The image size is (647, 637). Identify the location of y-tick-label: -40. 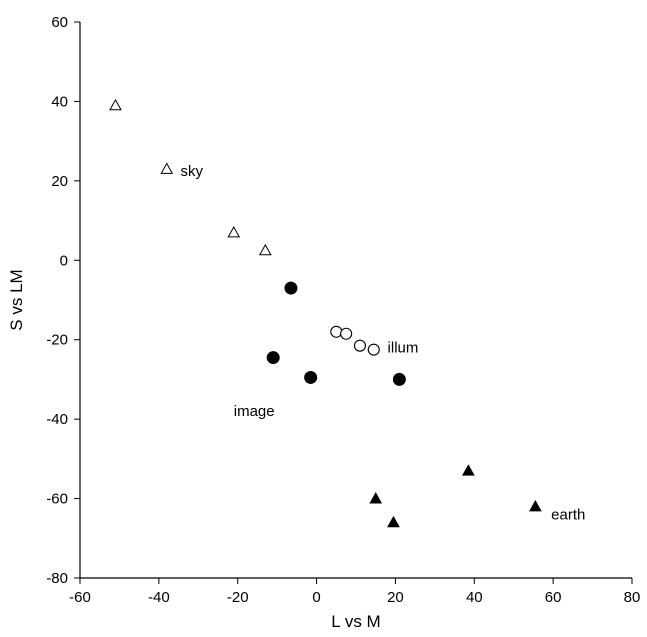
(57, 419).